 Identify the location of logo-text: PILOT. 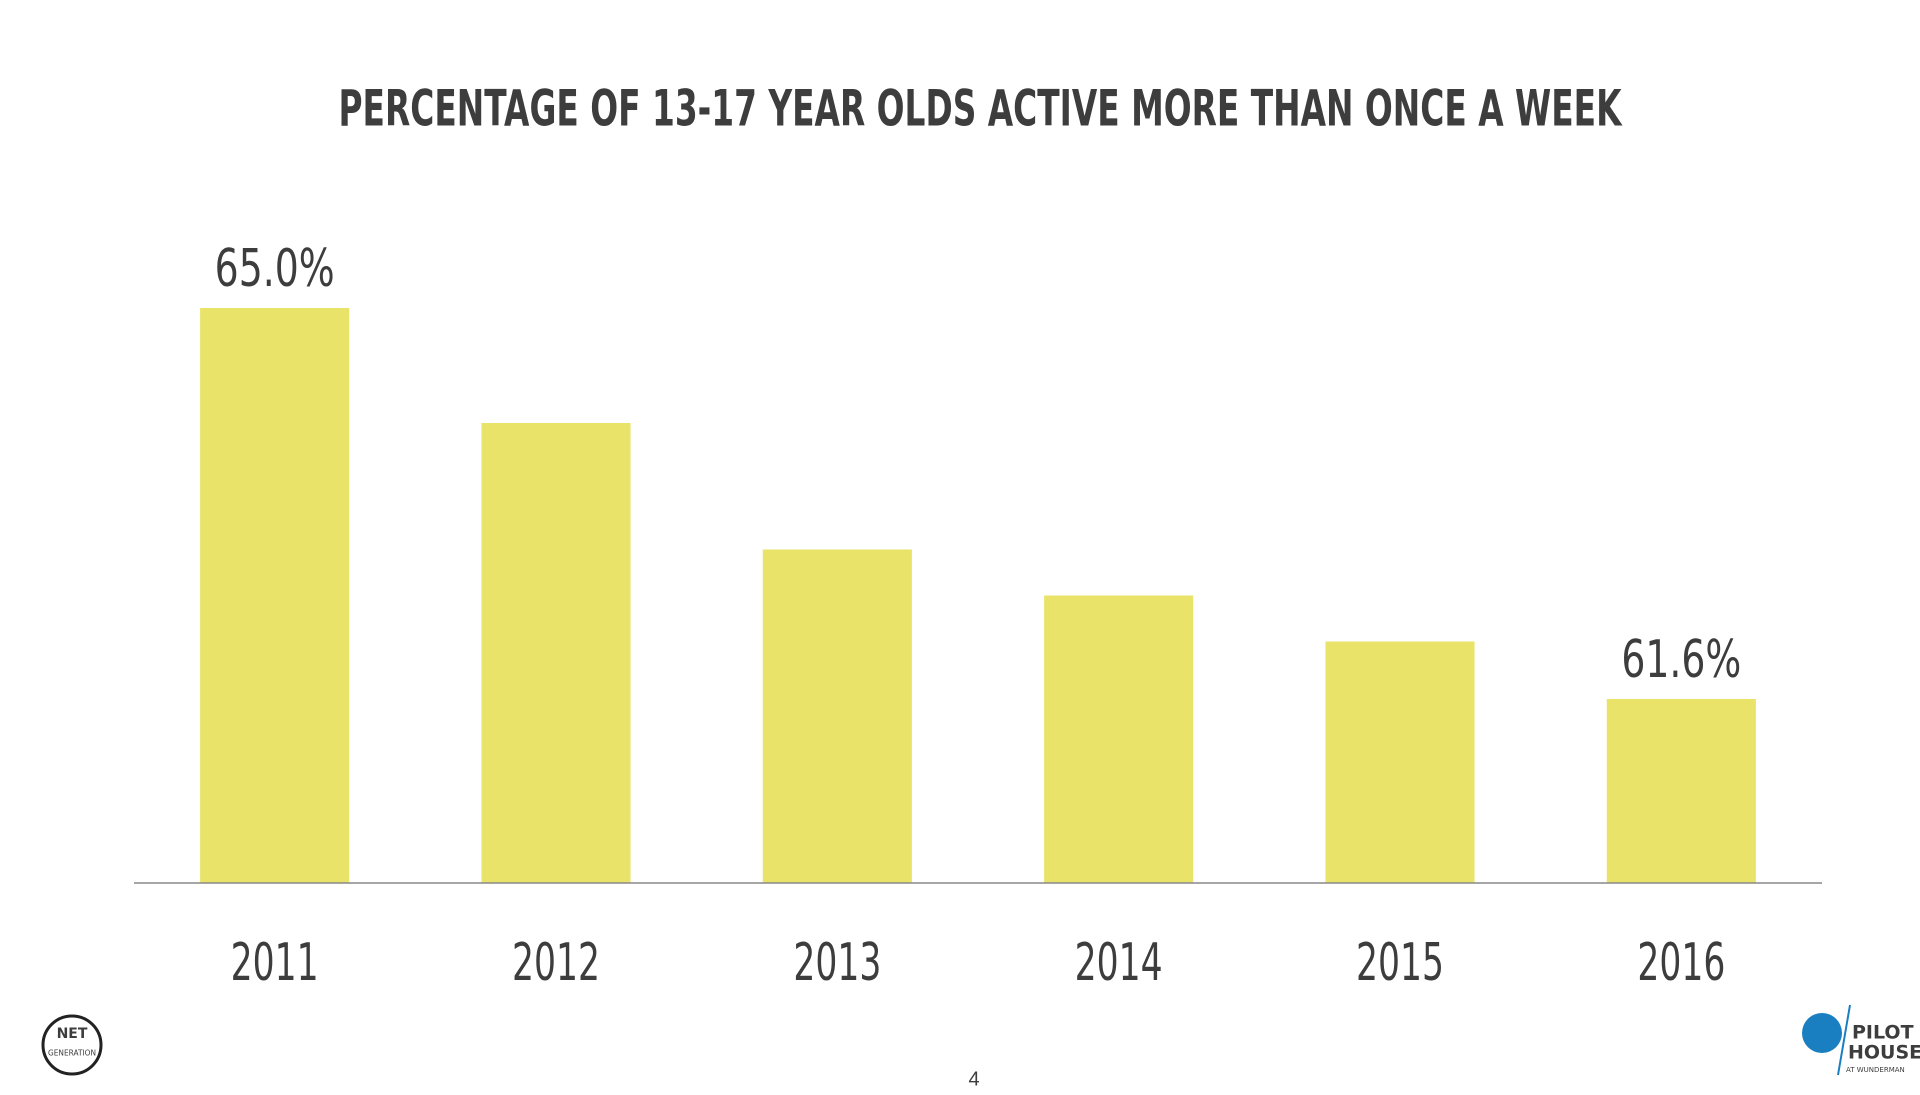
(1883, 1033).